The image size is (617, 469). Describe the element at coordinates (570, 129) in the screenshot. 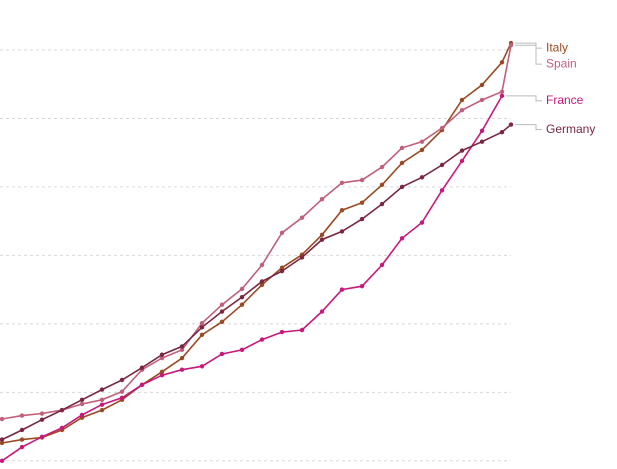

I see `legend-label: Germany` at that location.